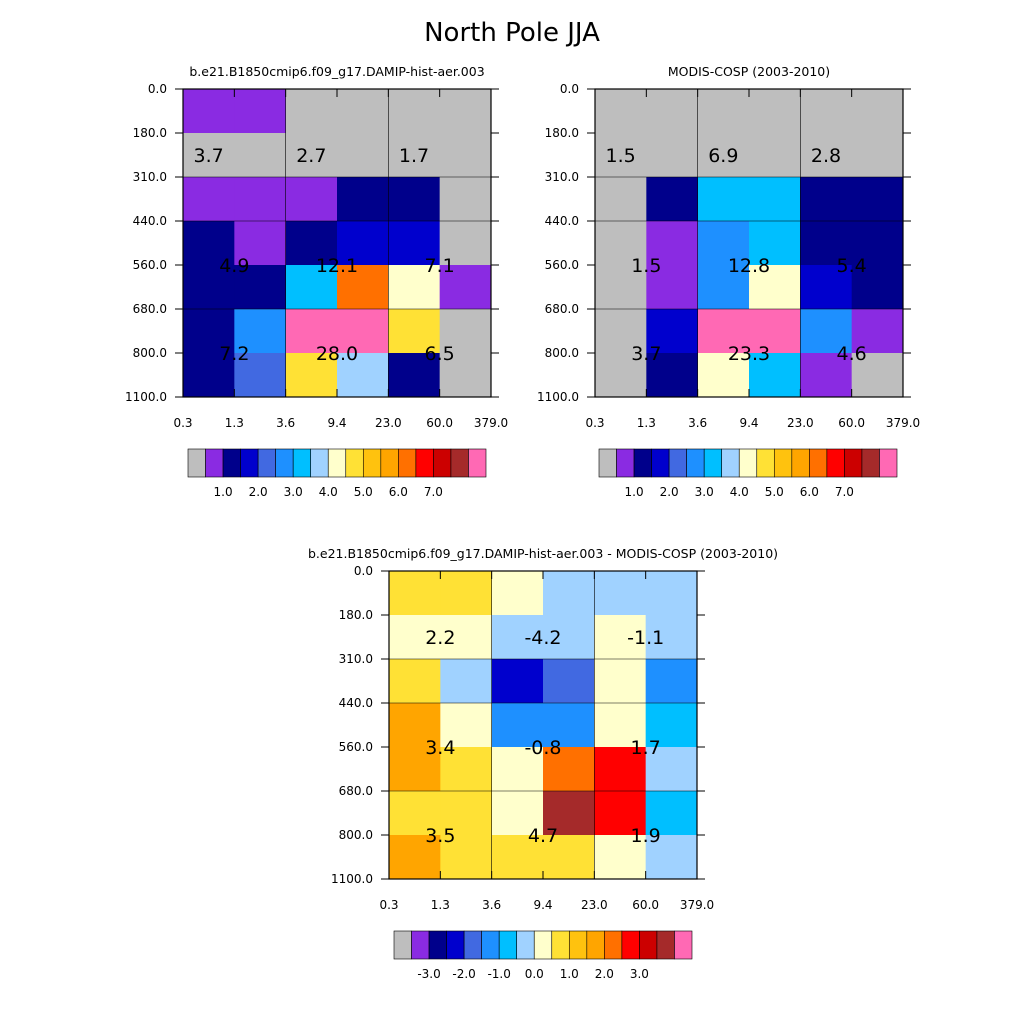  What do you see at coordinates (440, 638) in the screenshot?
I see `cell-annotation: 2.2` at bounding box center [440, 638].